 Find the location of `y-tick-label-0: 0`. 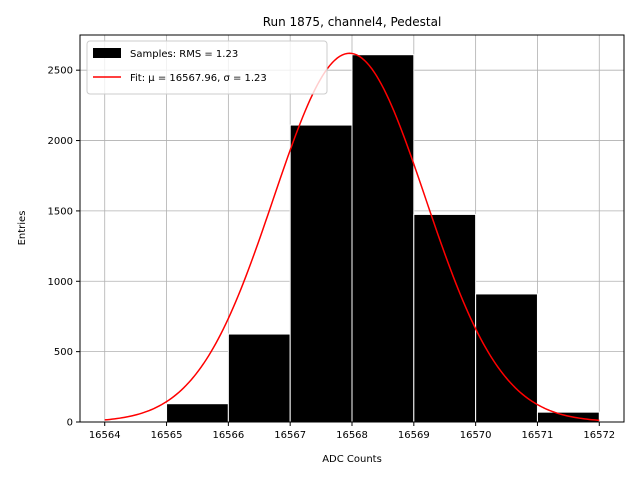

y-tick-label-0: 0 is located at coordinates (70, 423).